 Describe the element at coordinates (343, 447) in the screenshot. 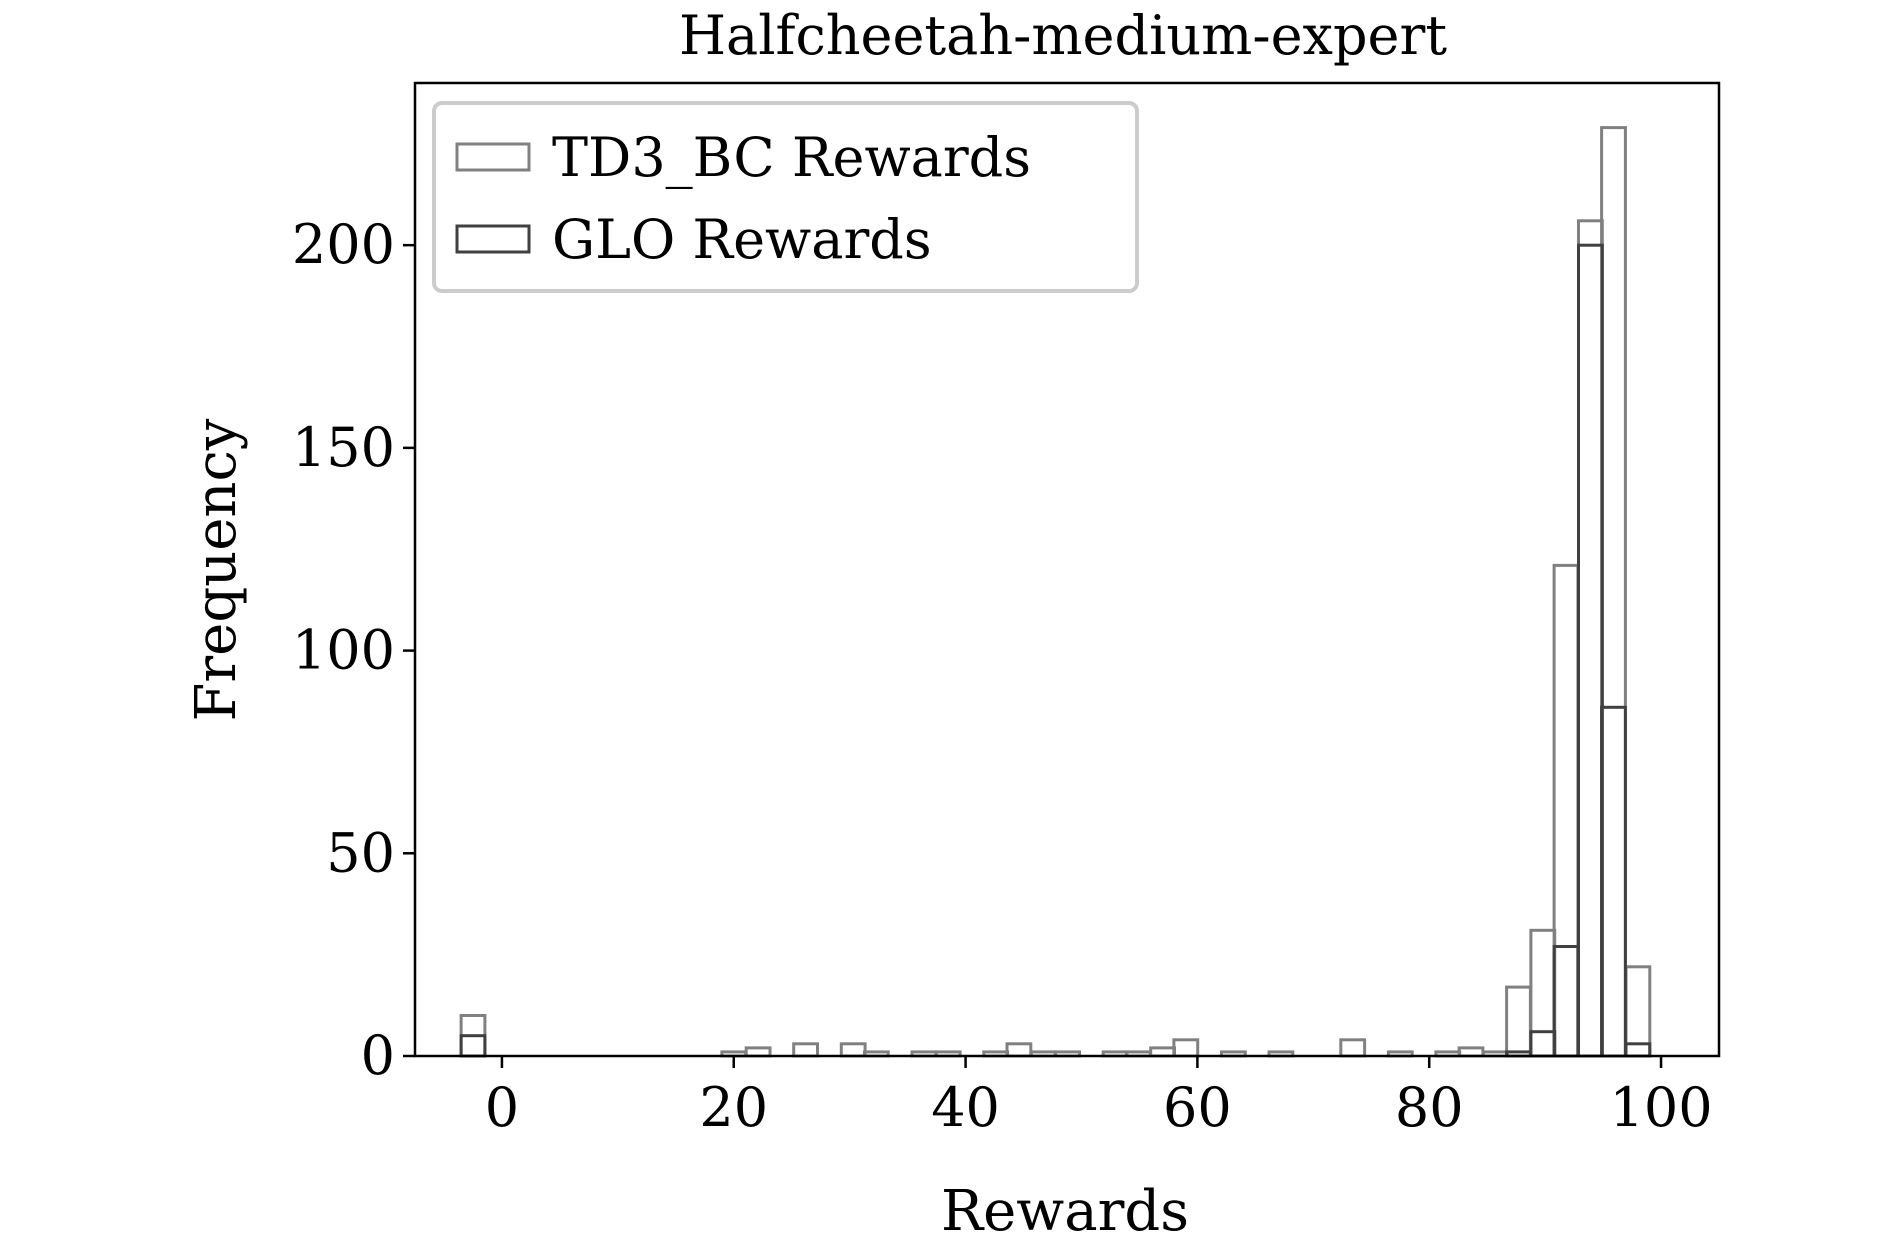

I see `y-tick-label: 150` at that location.